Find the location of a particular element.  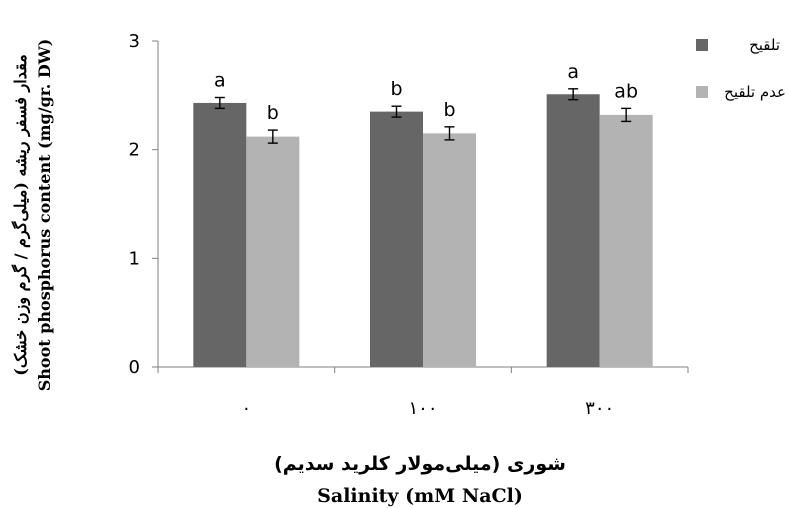

y-tick-label: 2 is located at coordinates (134, 150).